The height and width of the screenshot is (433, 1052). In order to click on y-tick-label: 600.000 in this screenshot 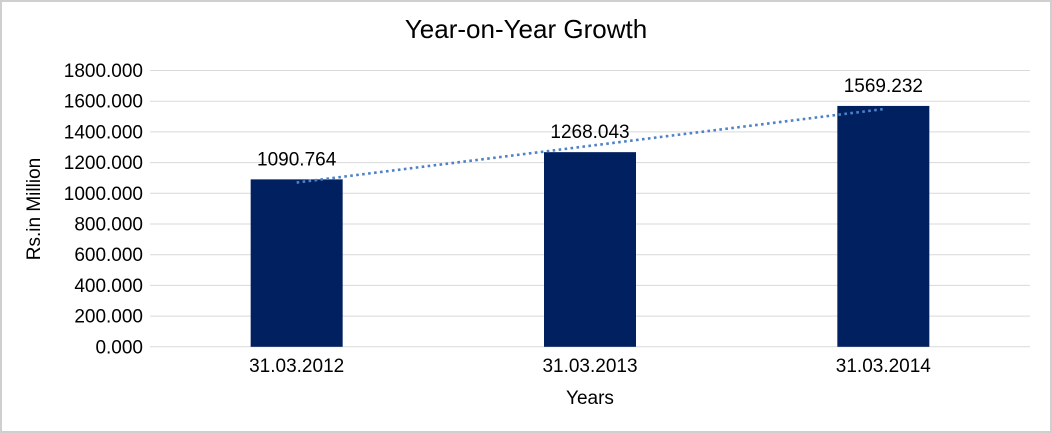, I will do `click(108, 255)`.